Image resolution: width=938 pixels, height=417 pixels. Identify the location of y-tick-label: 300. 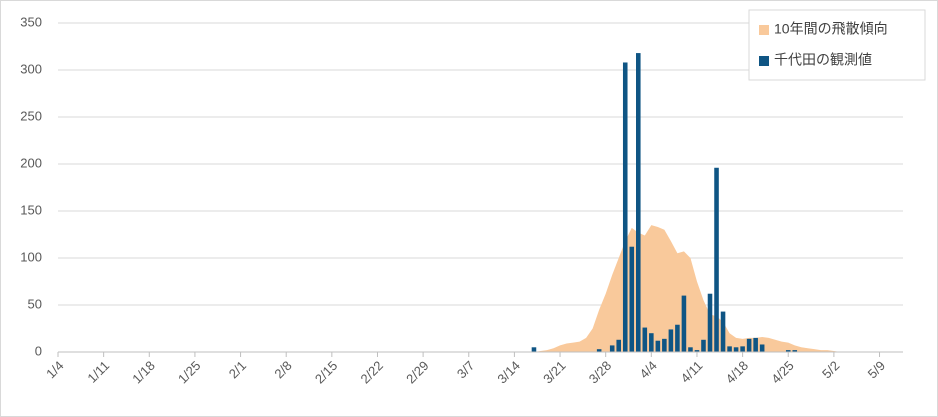
(31, 68).